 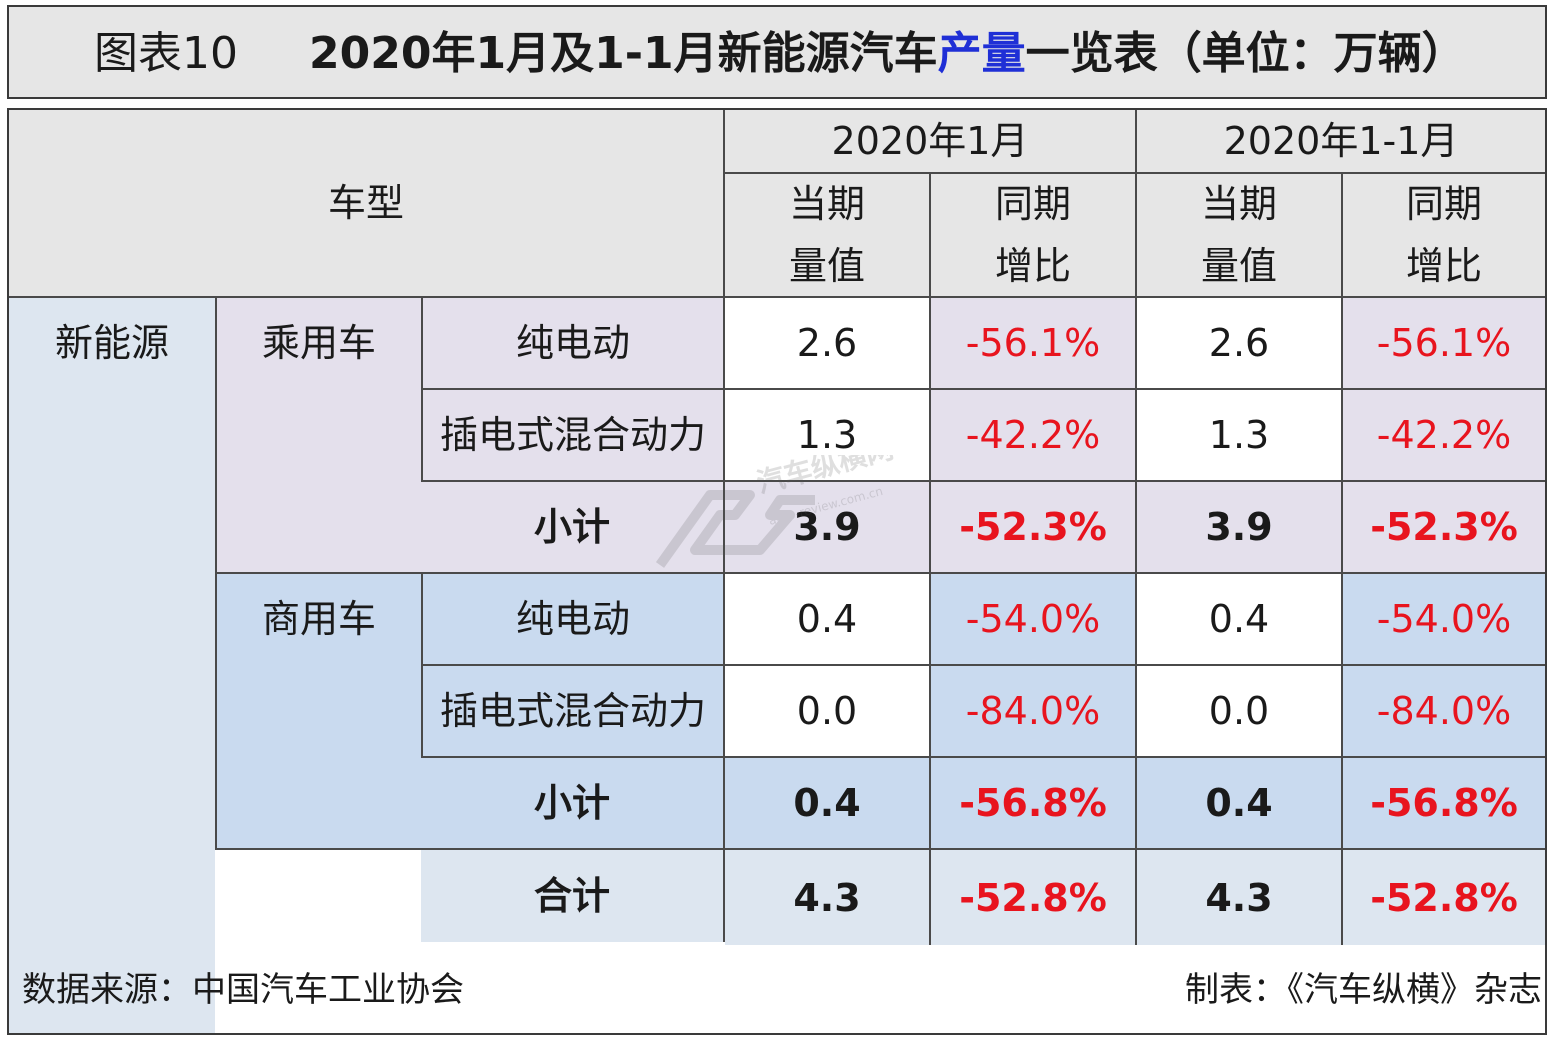 What do you see at coordinates (111, 343) in the screenshot?
I see `category-label: 新能源` at bounding box center [111, 343].